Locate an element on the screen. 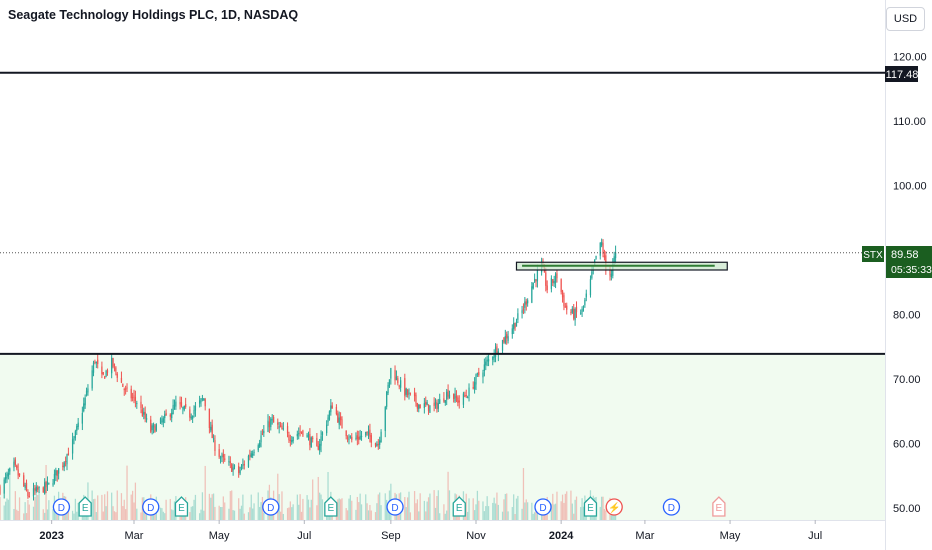  event-marker-split: ⚡ is located at coordinates (614, 507).